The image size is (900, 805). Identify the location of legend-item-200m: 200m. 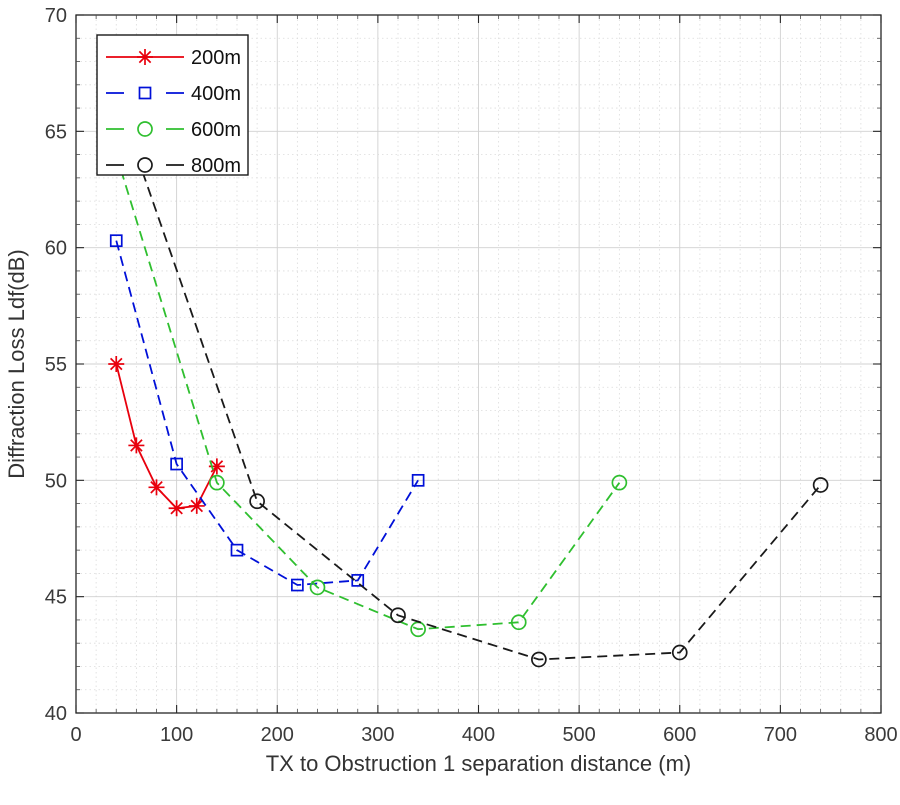
(173, 58).